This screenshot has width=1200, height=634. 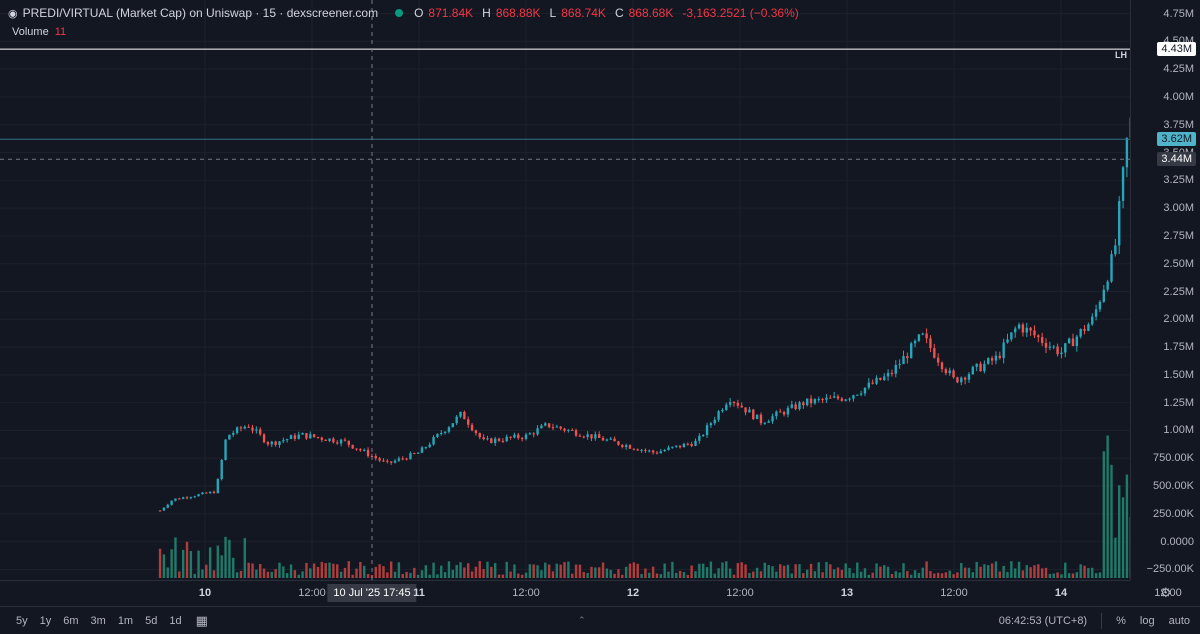 What do you see at coordinates (1147, 620) in the screenshot?
I see `log-toggle: log` at bounding box center [1147, 620].